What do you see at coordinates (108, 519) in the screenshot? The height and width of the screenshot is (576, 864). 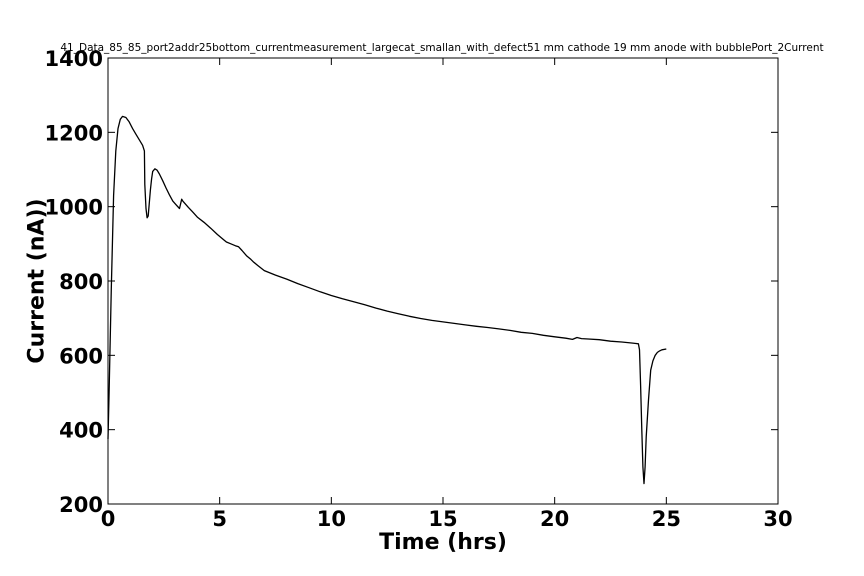 I see `x-tick-label: 0` at bounding box center [108, 519].